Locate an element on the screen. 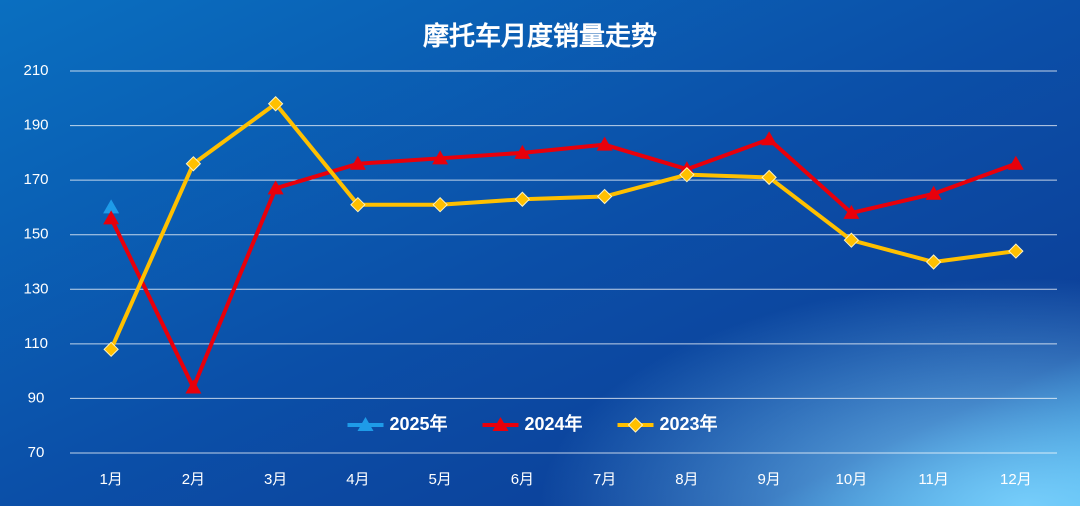 This screenshot has width=1080, height=506. legend-label: 2024年 is located at coordinates (554, 423).